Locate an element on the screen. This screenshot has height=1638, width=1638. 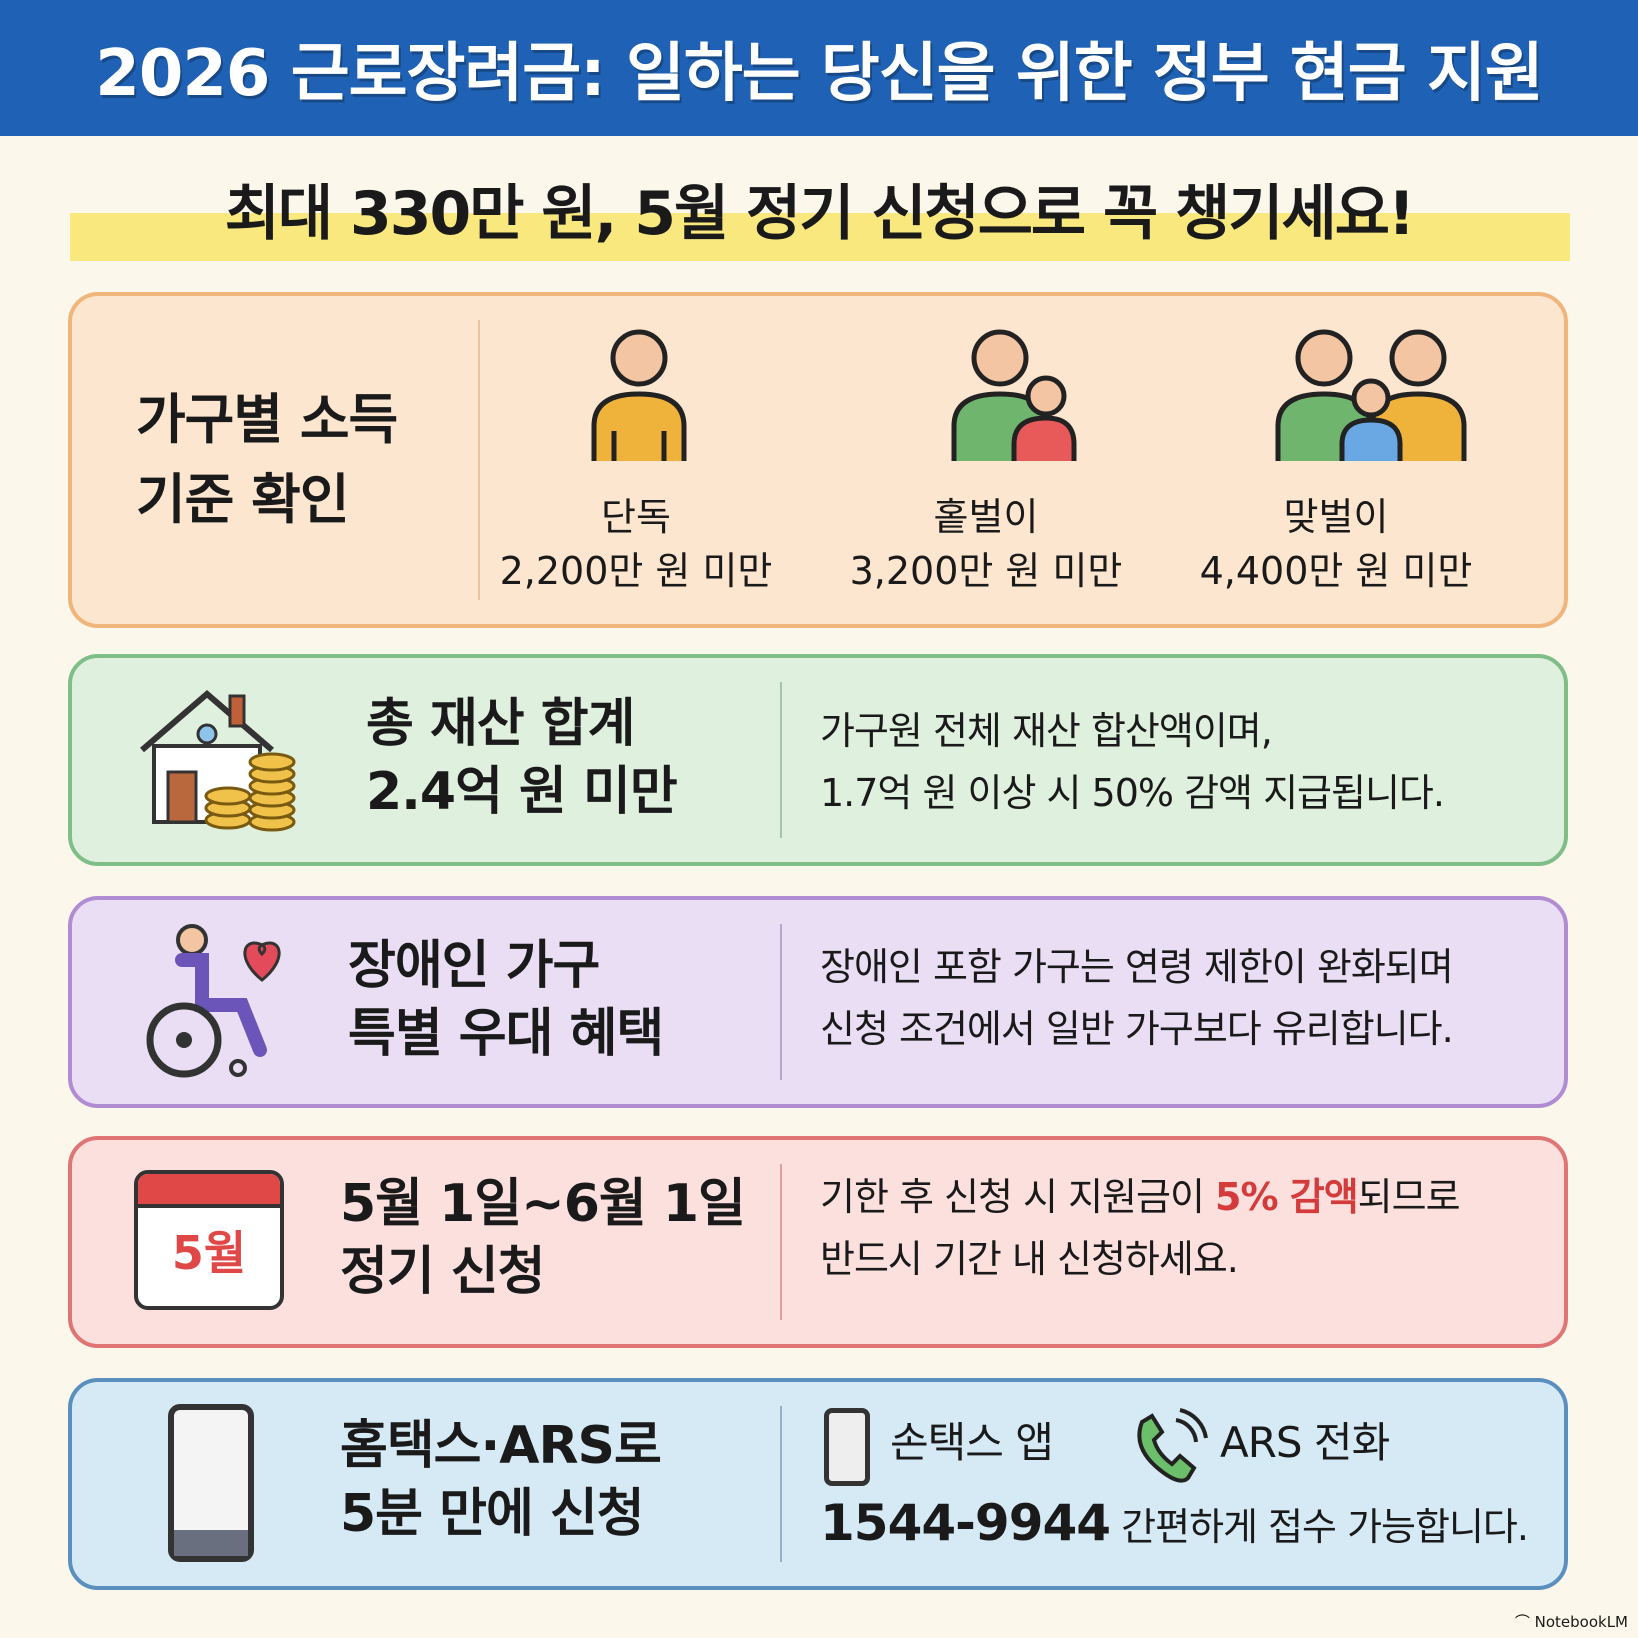
subtitle-text: 최대 330만 원, 5월 정기 신청으로 꼭 챙기세요! is located at coordinates (820, 214).